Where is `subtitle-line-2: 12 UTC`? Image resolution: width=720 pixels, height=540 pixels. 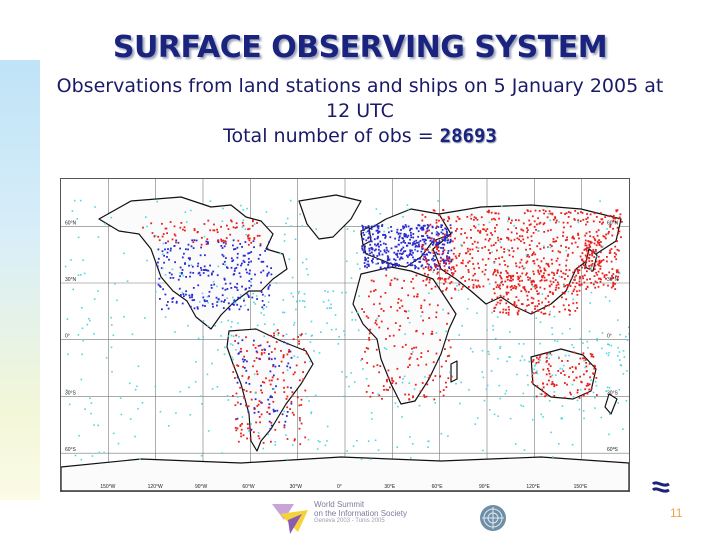
subtitle-line-2: 12 UTC is located at coordinates (360, 111).